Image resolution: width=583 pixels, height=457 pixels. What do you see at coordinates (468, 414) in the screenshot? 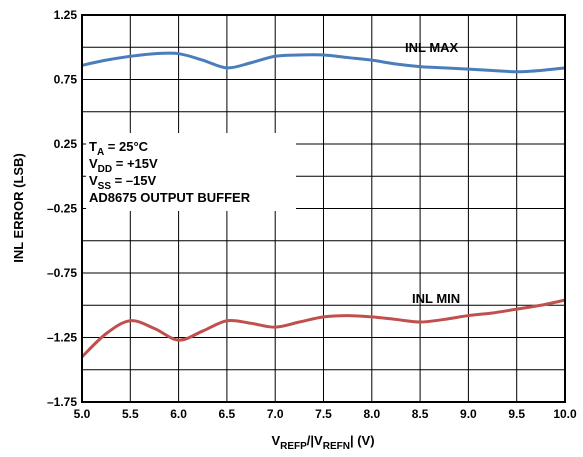
I see `x-tick-label: 9.0` at bounding box center [468, 414].